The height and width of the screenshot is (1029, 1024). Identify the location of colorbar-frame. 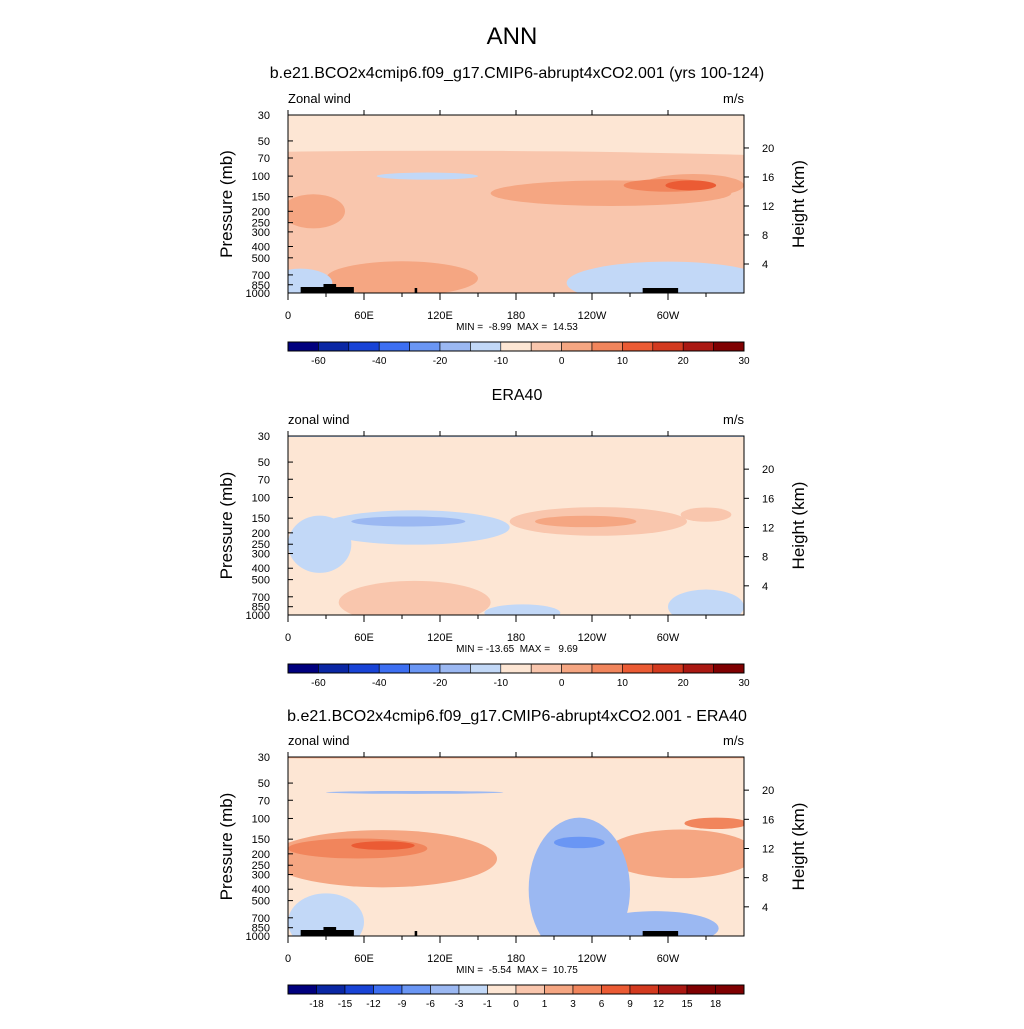
(516, 346).